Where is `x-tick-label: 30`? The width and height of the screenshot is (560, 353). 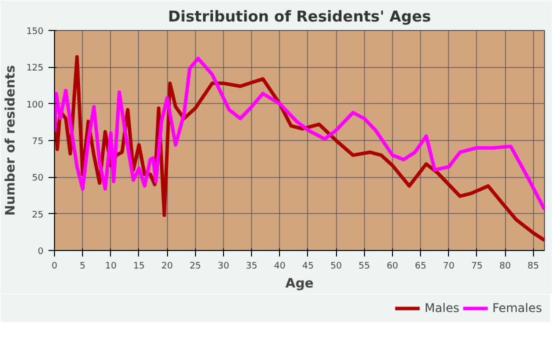
x-tick-label: 30 is located at coordinates (224, 267).